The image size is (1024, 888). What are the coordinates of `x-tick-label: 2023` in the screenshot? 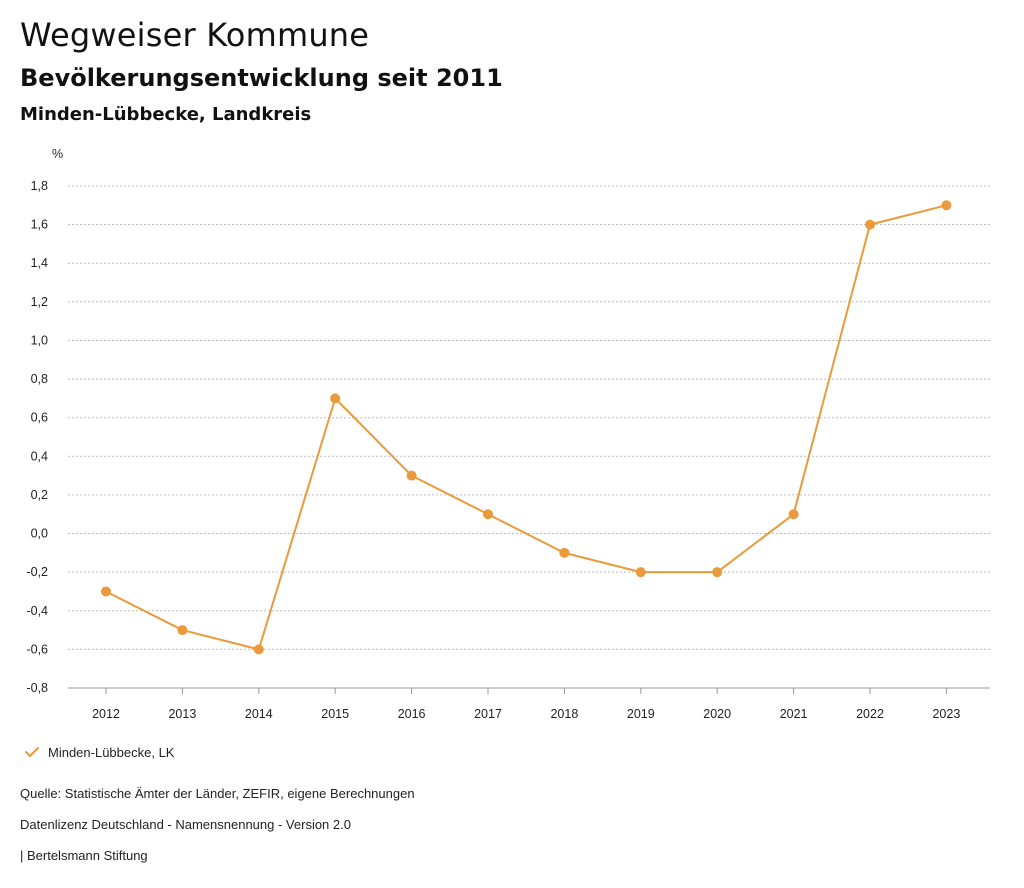 It's located at (946, 714).